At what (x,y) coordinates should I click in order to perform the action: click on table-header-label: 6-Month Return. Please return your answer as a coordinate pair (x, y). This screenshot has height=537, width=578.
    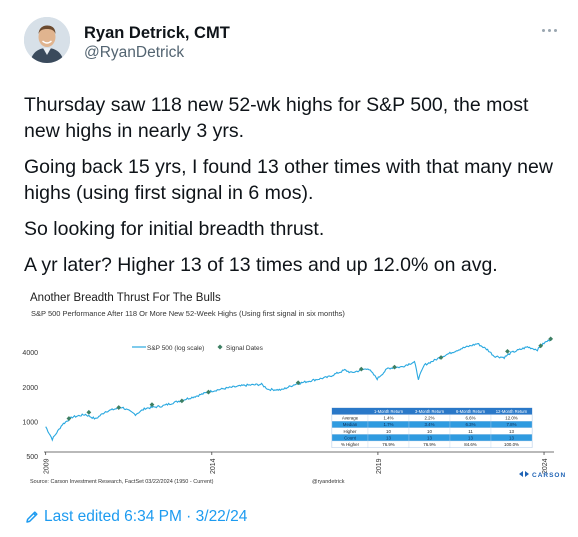
    Looking at the image, I should click on (471, 411).